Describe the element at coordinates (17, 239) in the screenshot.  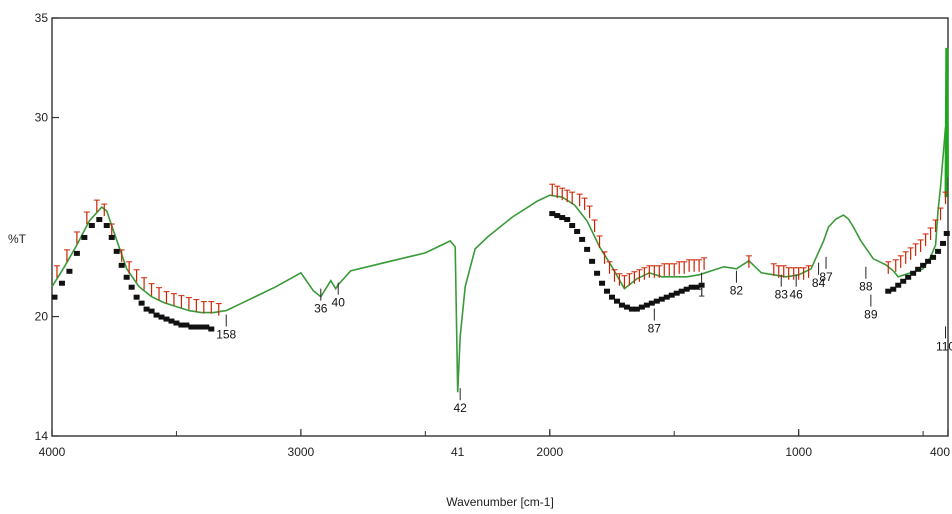
I see `y-axis-label: %T` at that location.